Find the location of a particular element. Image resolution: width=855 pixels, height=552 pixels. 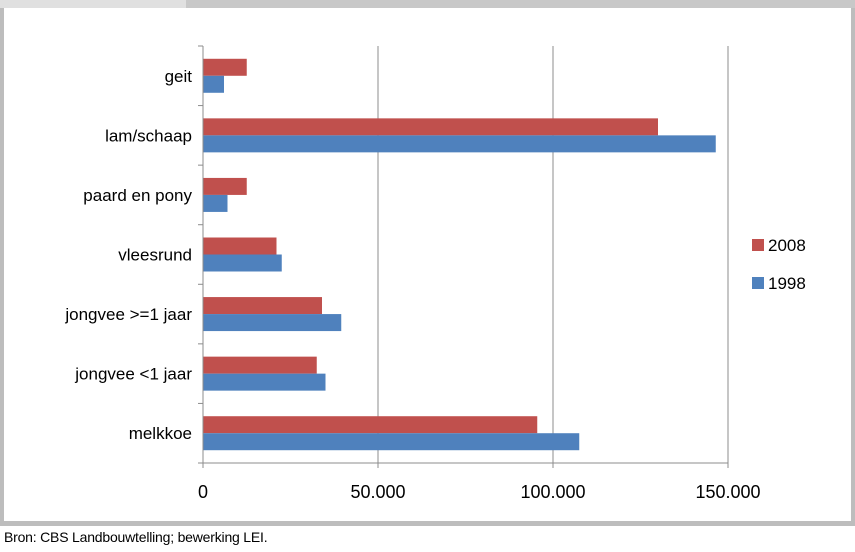

x-tick-label: 0 is located at coordinates (203, 492).